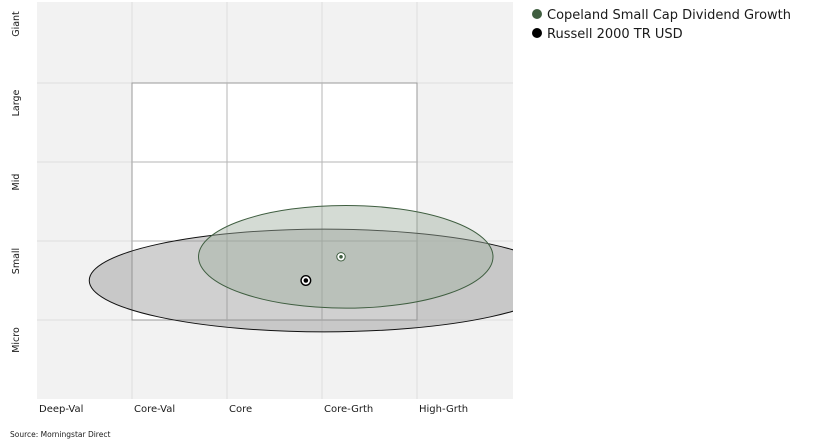  Describe the element at coordinates (61, 409) in the screenshot. I see `x-tick-deep-val: Deep-Val` at that location.